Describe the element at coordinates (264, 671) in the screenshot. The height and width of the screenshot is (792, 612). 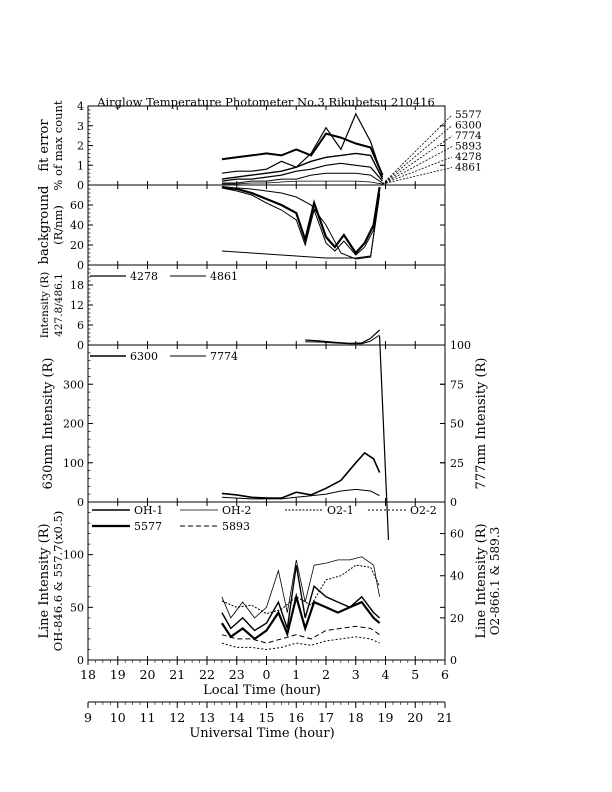
I see `local-time-axis: 18 19 20 21 22 23 0 1 2 3 4 5 6` at that location.